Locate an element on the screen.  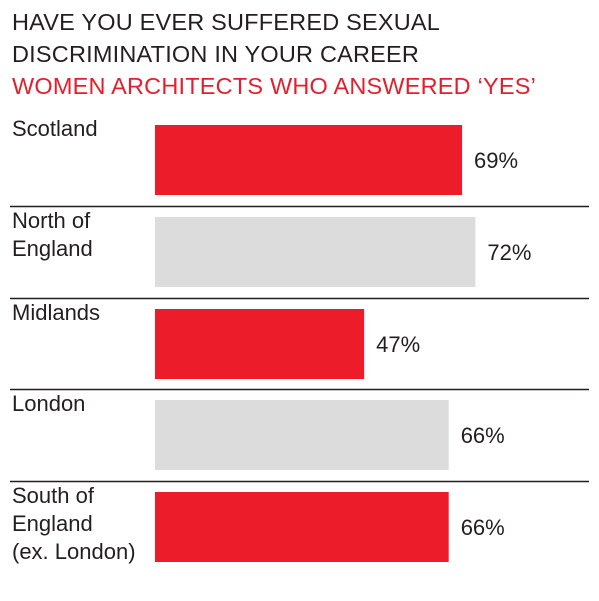
title-line-1: HAVE YOU EVER SUFFERED SEXUAL is located at coordinates (226, 22).